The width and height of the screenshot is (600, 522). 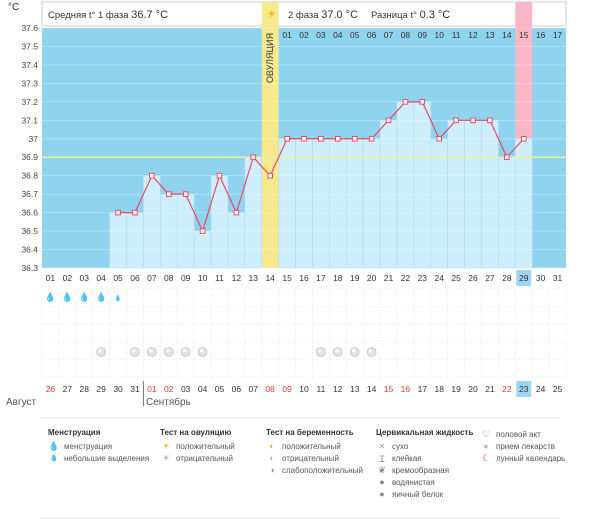 I want to click on phase2-day-label: 07, so click(x=389, y=35).